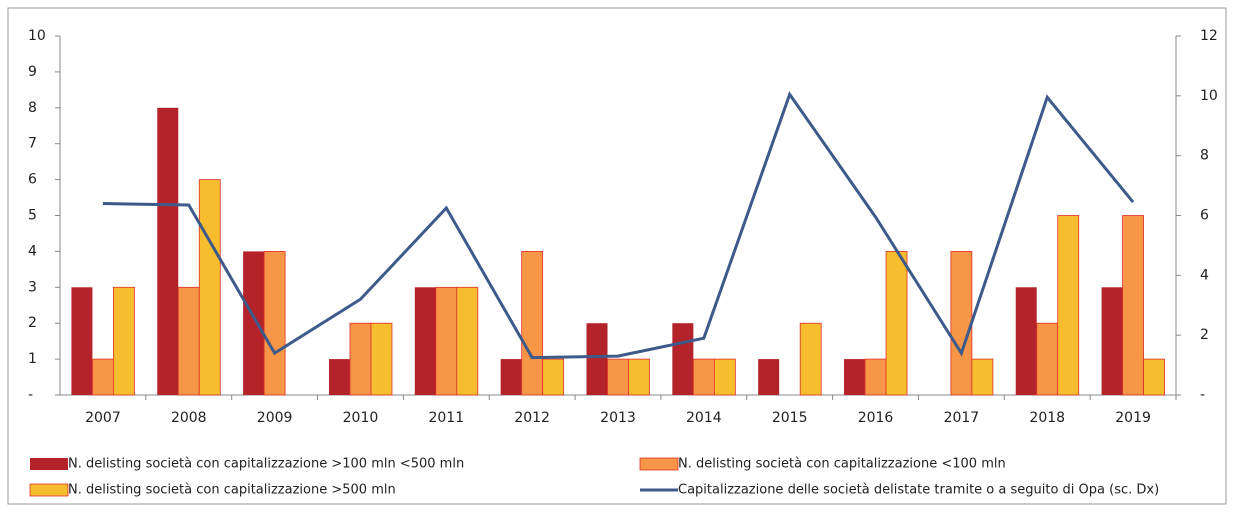  Describe the element at coordinates (37, 36) in the screenshot. I see `y-tick-label: 10` at that location.